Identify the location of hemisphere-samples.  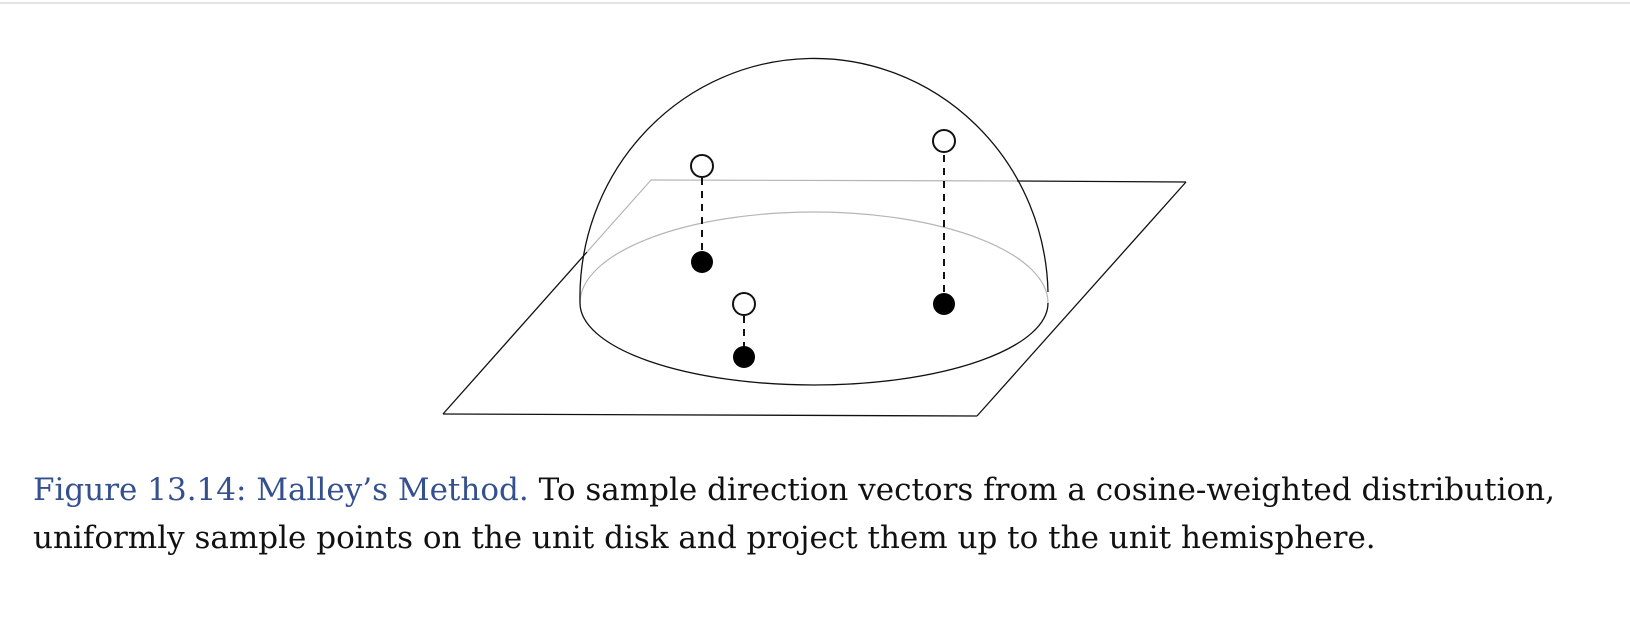
(823, 222).